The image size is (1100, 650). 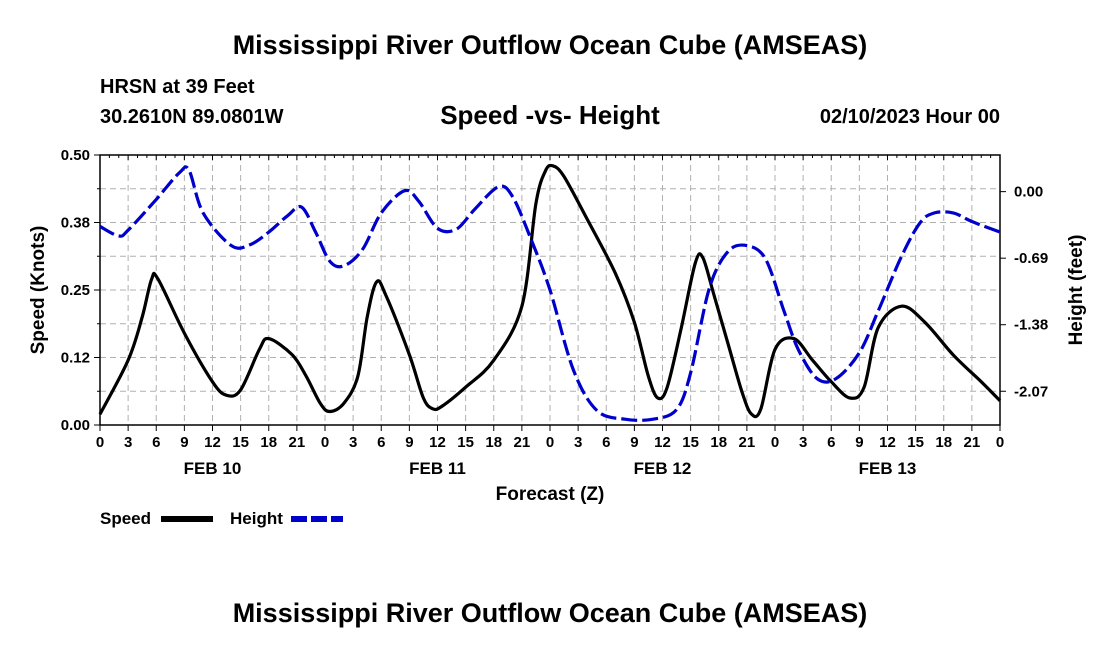 What do you see at coordinates (888, 468) in the screenshot?
I see `day-label: FEB 13` at bounding box center [888, 468].